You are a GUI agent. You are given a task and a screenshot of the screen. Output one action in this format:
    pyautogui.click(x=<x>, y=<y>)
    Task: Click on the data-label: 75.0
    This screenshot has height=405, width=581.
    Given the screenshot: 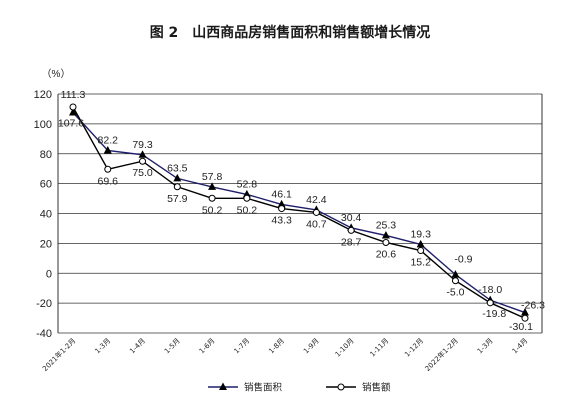 What is the action you would take?
    pyautogui.click(x=142, y=173)
    